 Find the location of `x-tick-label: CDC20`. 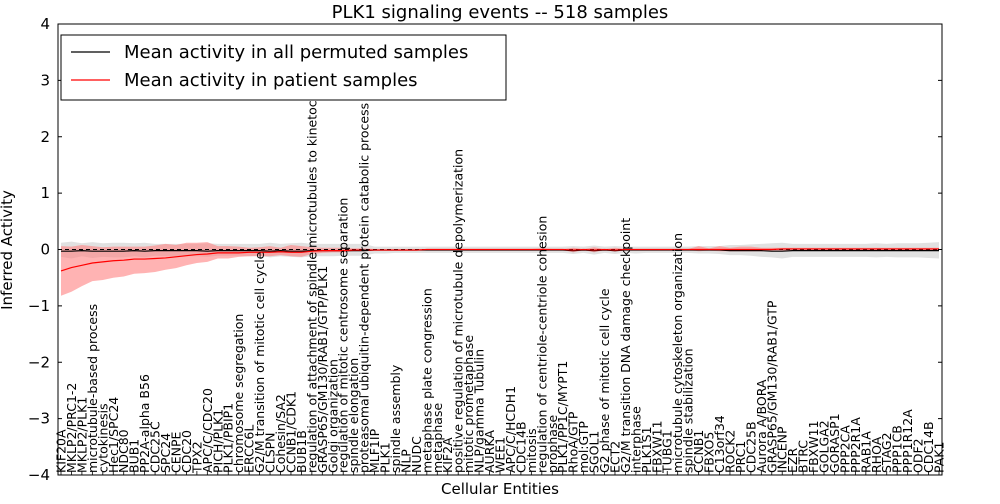

x-tick-label: CDC20 is located at coordinates (186, 451).